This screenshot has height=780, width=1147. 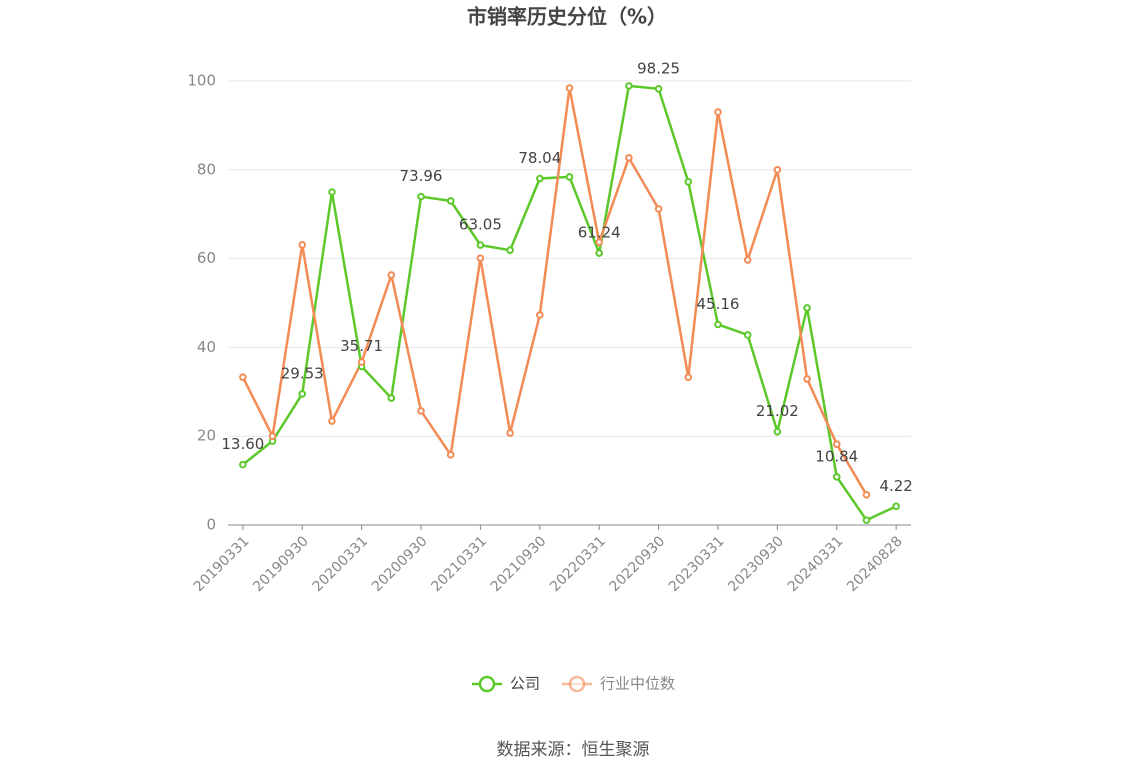 What do you see at coordinates (718, 304) in the screenshot?
I see `data-label: 45.16` at bounding box center [718, 304].